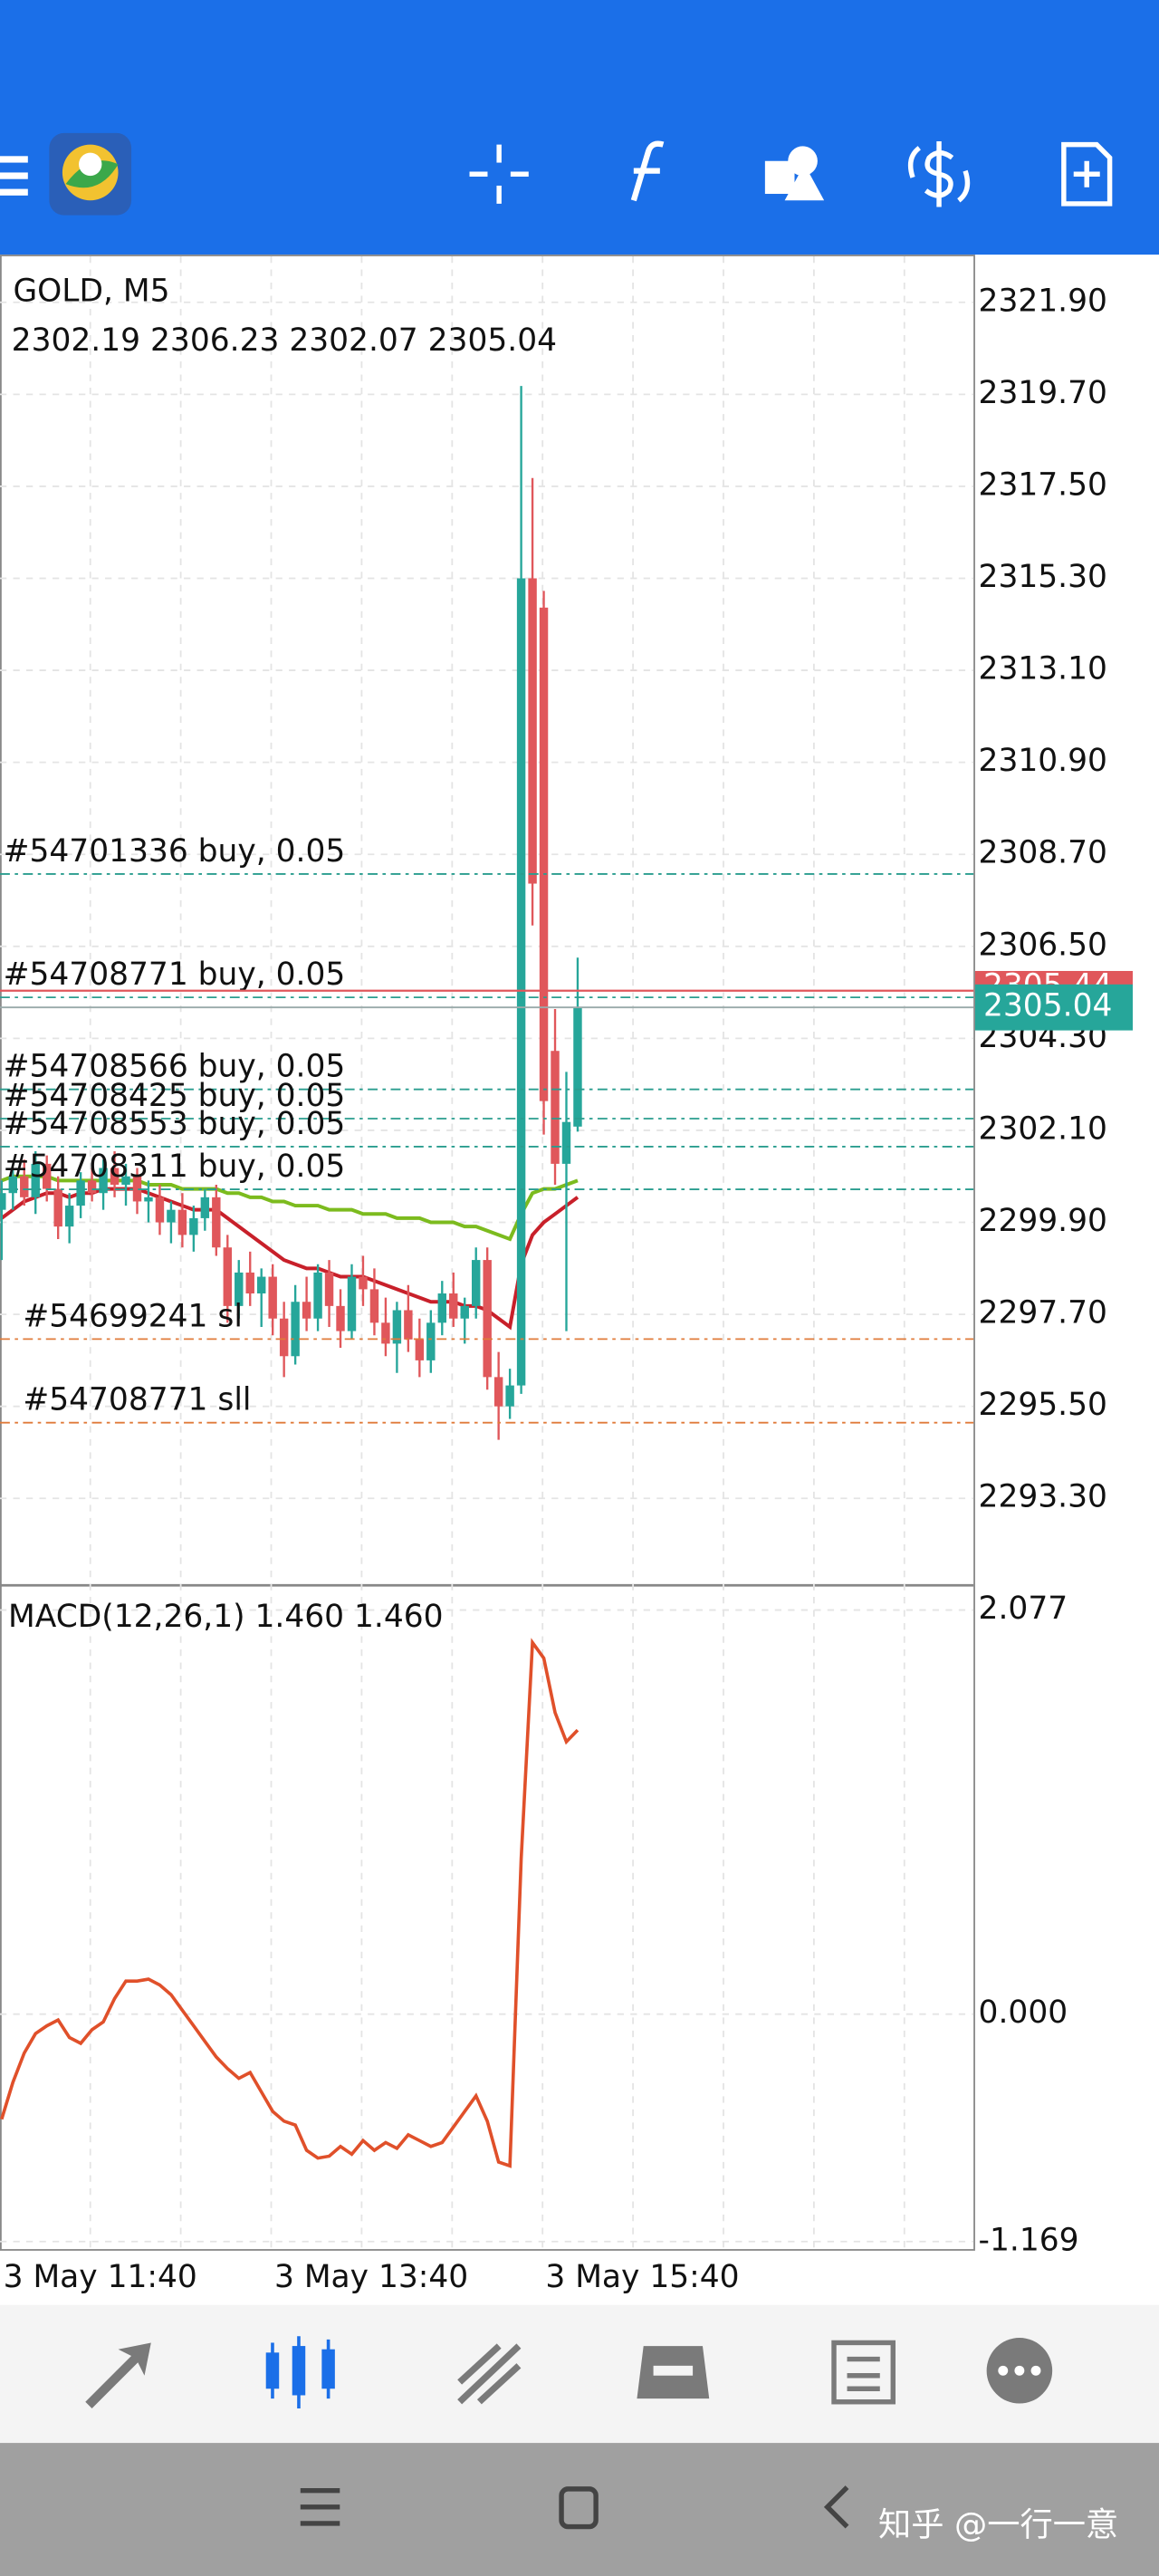 Image resolution: width=1159 pixels, height=2576 pixels. Describe the element at coordinates (175, 1067) in the screenshot. I see `order-label: #54708566 buy, 0.05` at that location.